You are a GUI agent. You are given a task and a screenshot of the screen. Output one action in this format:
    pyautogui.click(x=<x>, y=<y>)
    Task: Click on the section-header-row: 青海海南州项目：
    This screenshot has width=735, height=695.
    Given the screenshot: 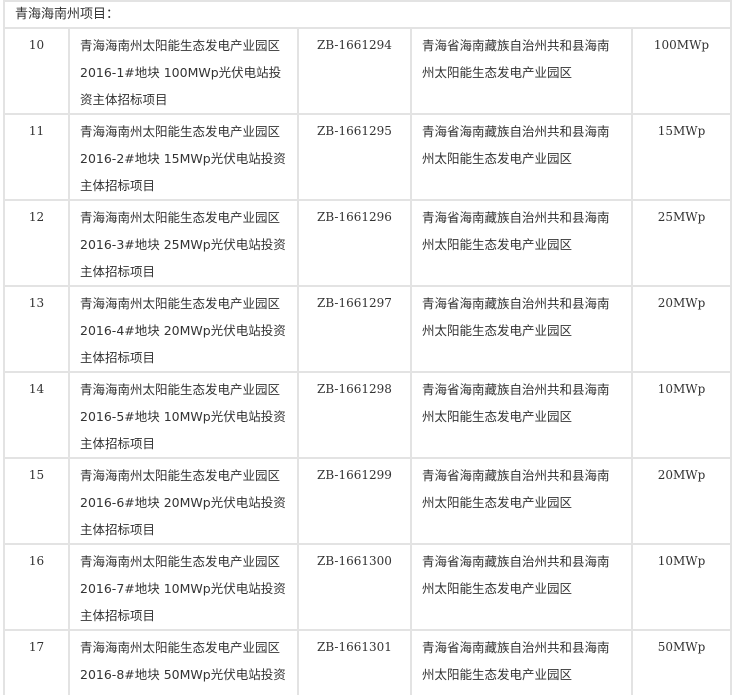 What is the action you would take?
    pyautogui.click(x=367, y=14)
    